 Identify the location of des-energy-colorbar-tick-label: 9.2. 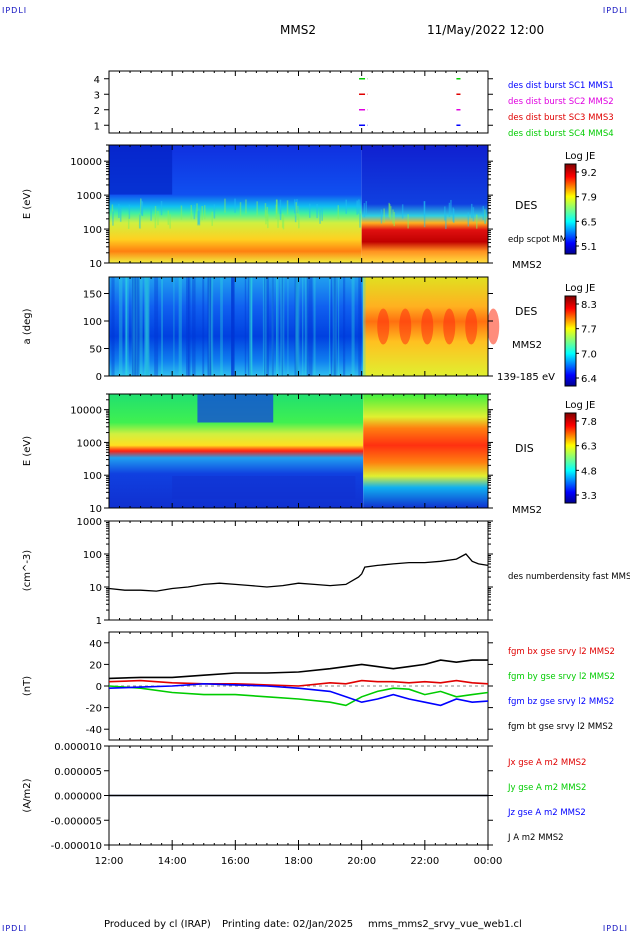
(589, 173).